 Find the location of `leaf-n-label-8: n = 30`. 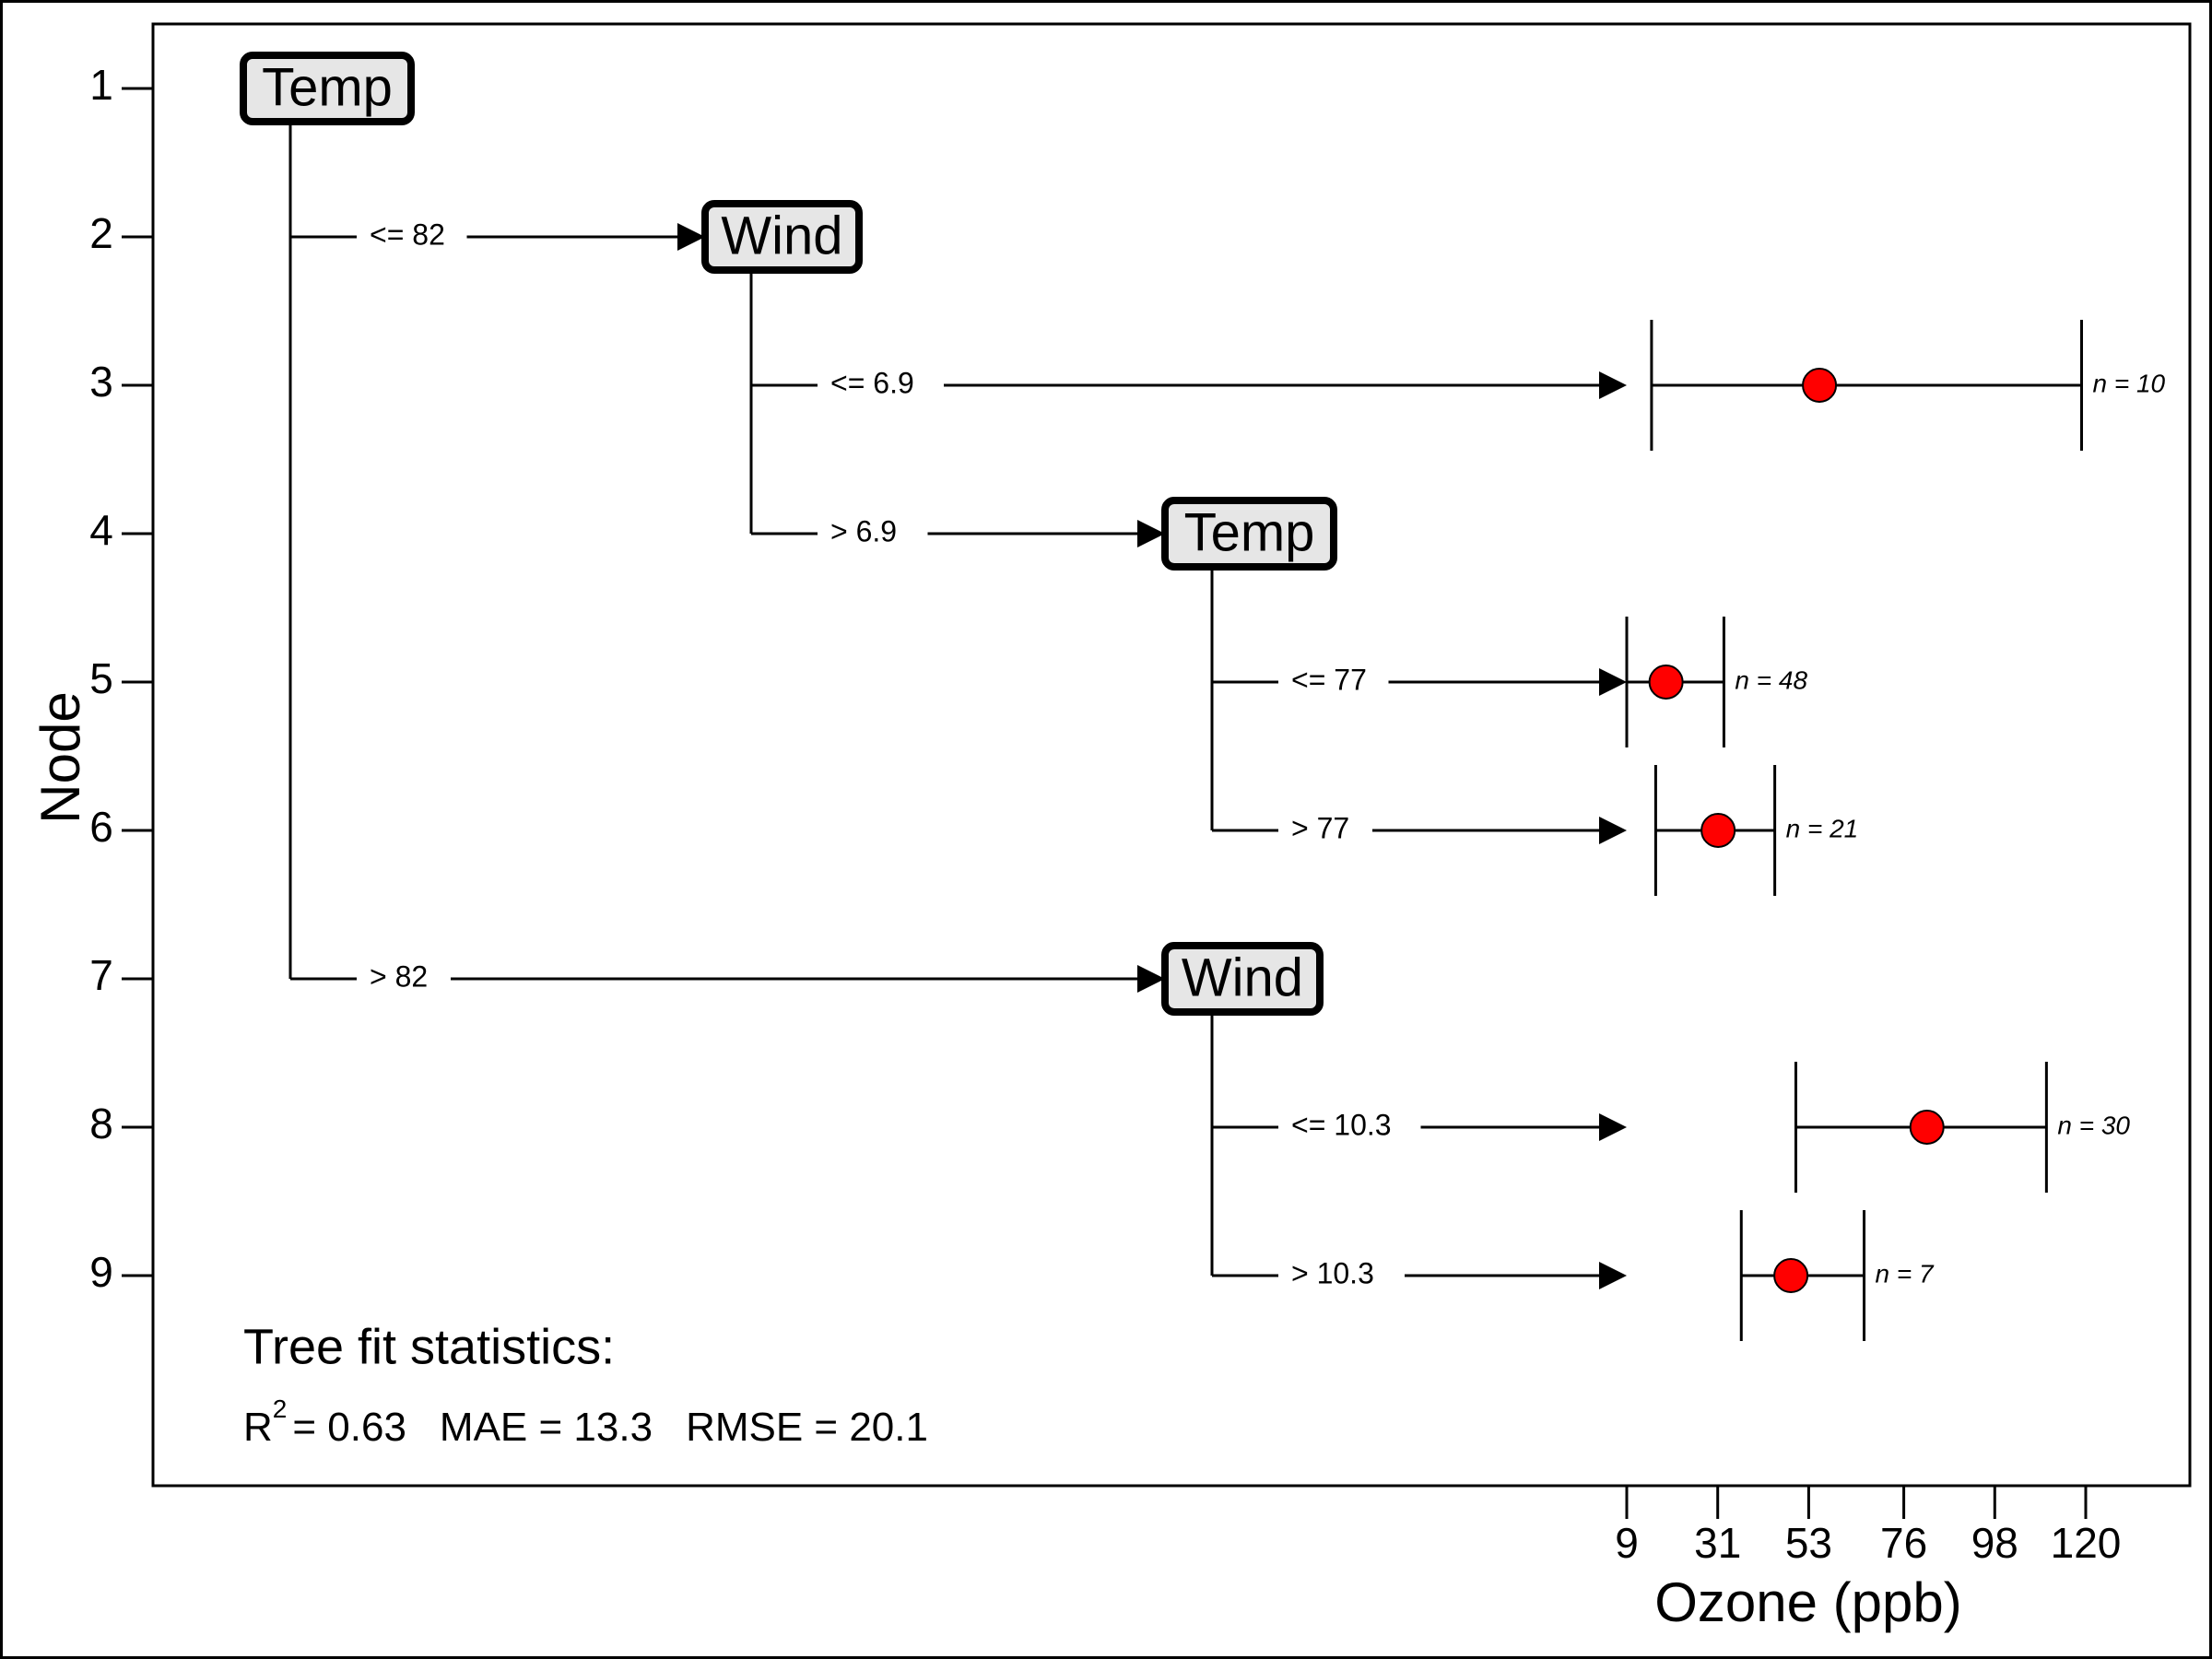

leaf-n-label-8: n = 30 is located at coordinates (2093, 1125).